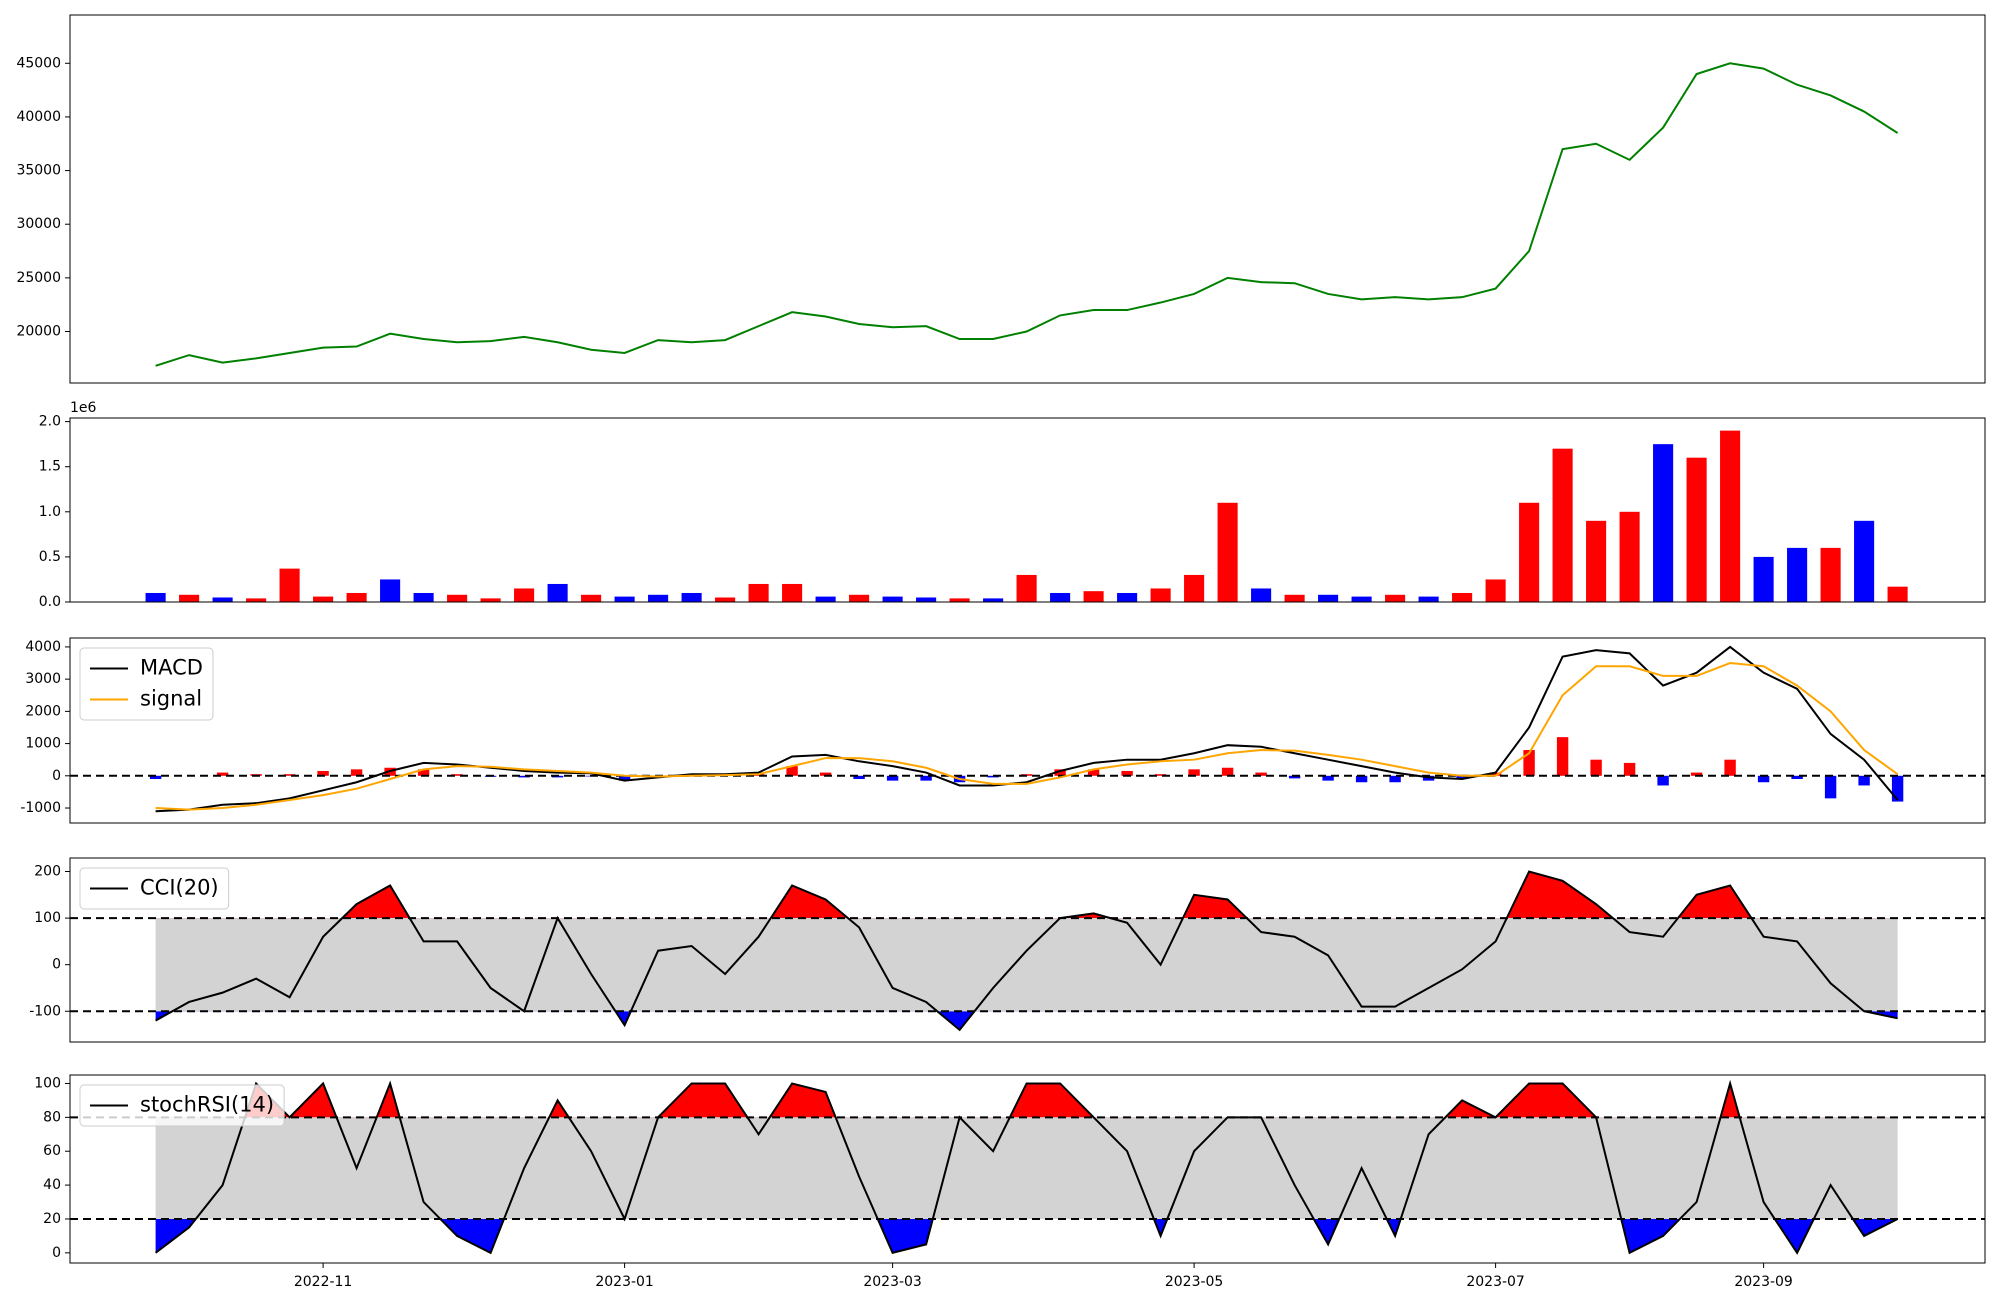  Describe the element at coordinates (1763, 1282) in the screenshot. I see `x-tick-label: 2023-09` at that location.